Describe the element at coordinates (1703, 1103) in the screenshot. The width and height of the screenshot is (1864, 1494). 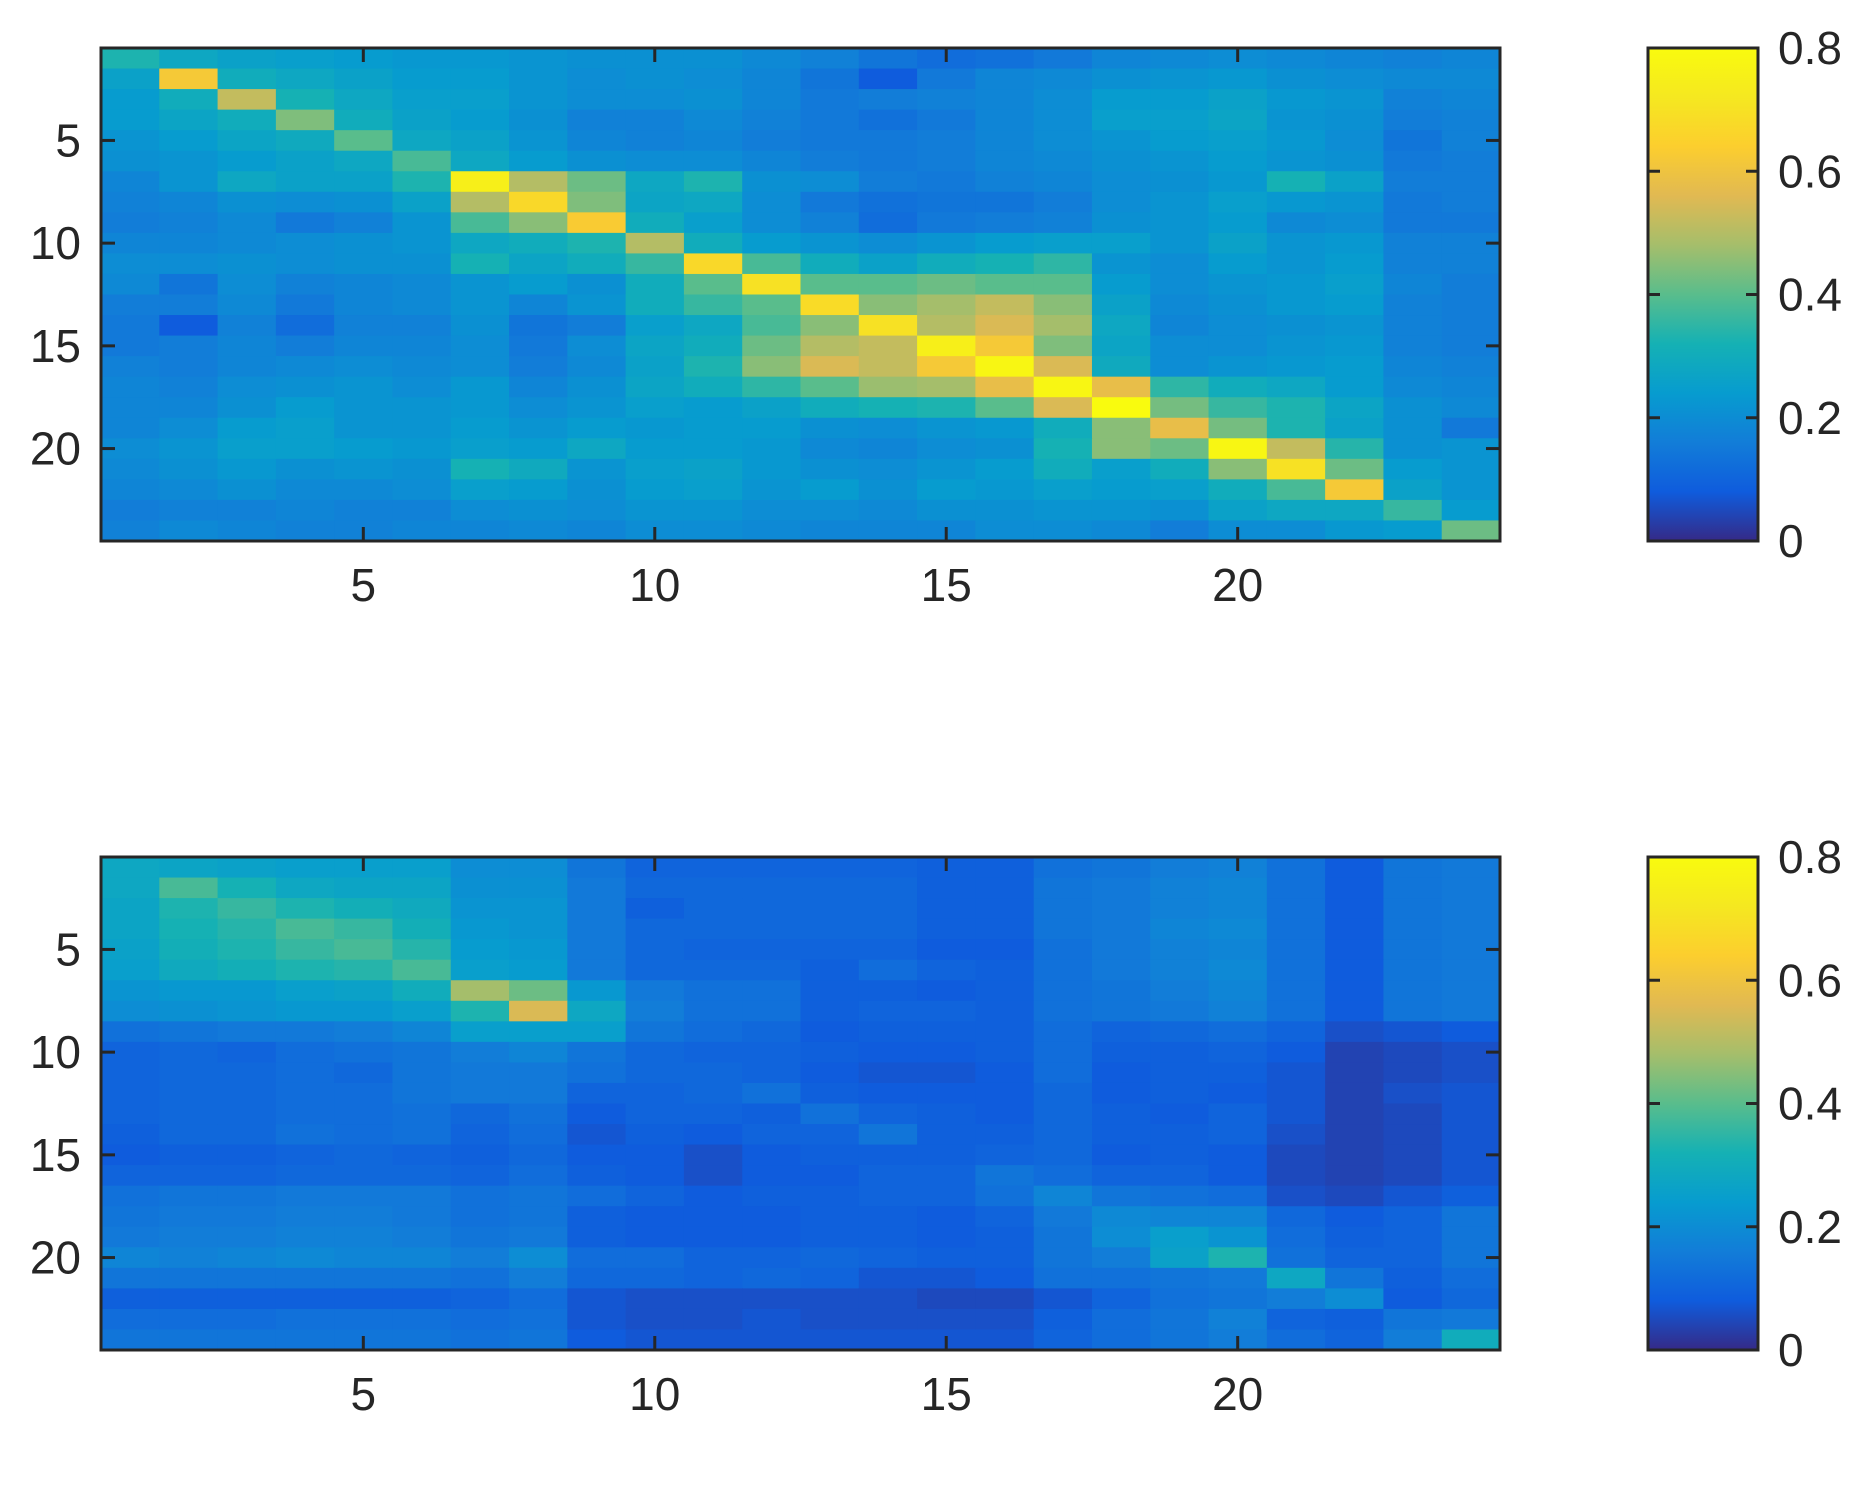
I see `colorbar` at that location.